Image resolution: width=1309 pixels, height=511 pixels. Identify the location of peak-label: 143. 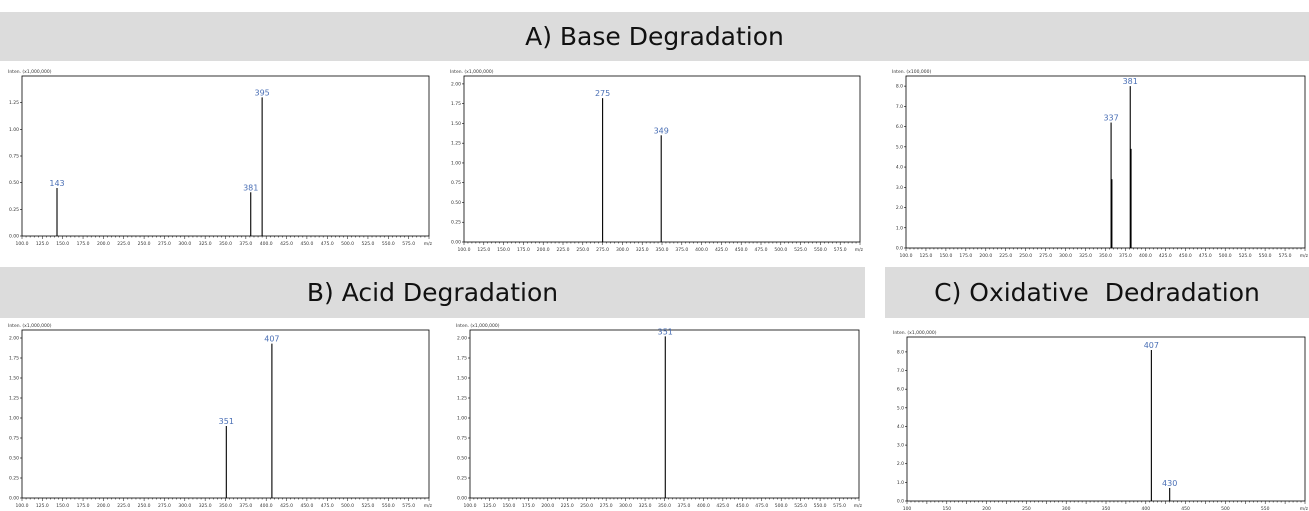
(56, 183).